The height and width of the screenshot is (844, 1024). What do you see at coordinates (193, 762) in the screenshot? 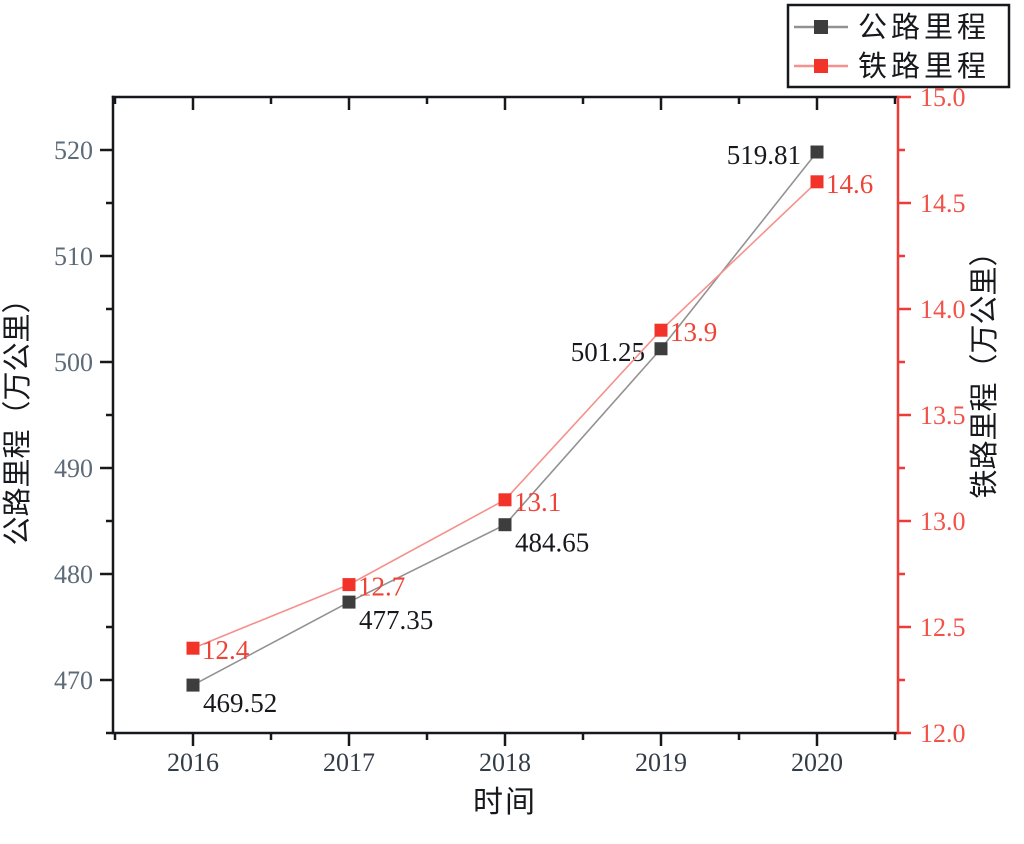
I see `x-tick-label: 2016` at bounding box center [193, 762].